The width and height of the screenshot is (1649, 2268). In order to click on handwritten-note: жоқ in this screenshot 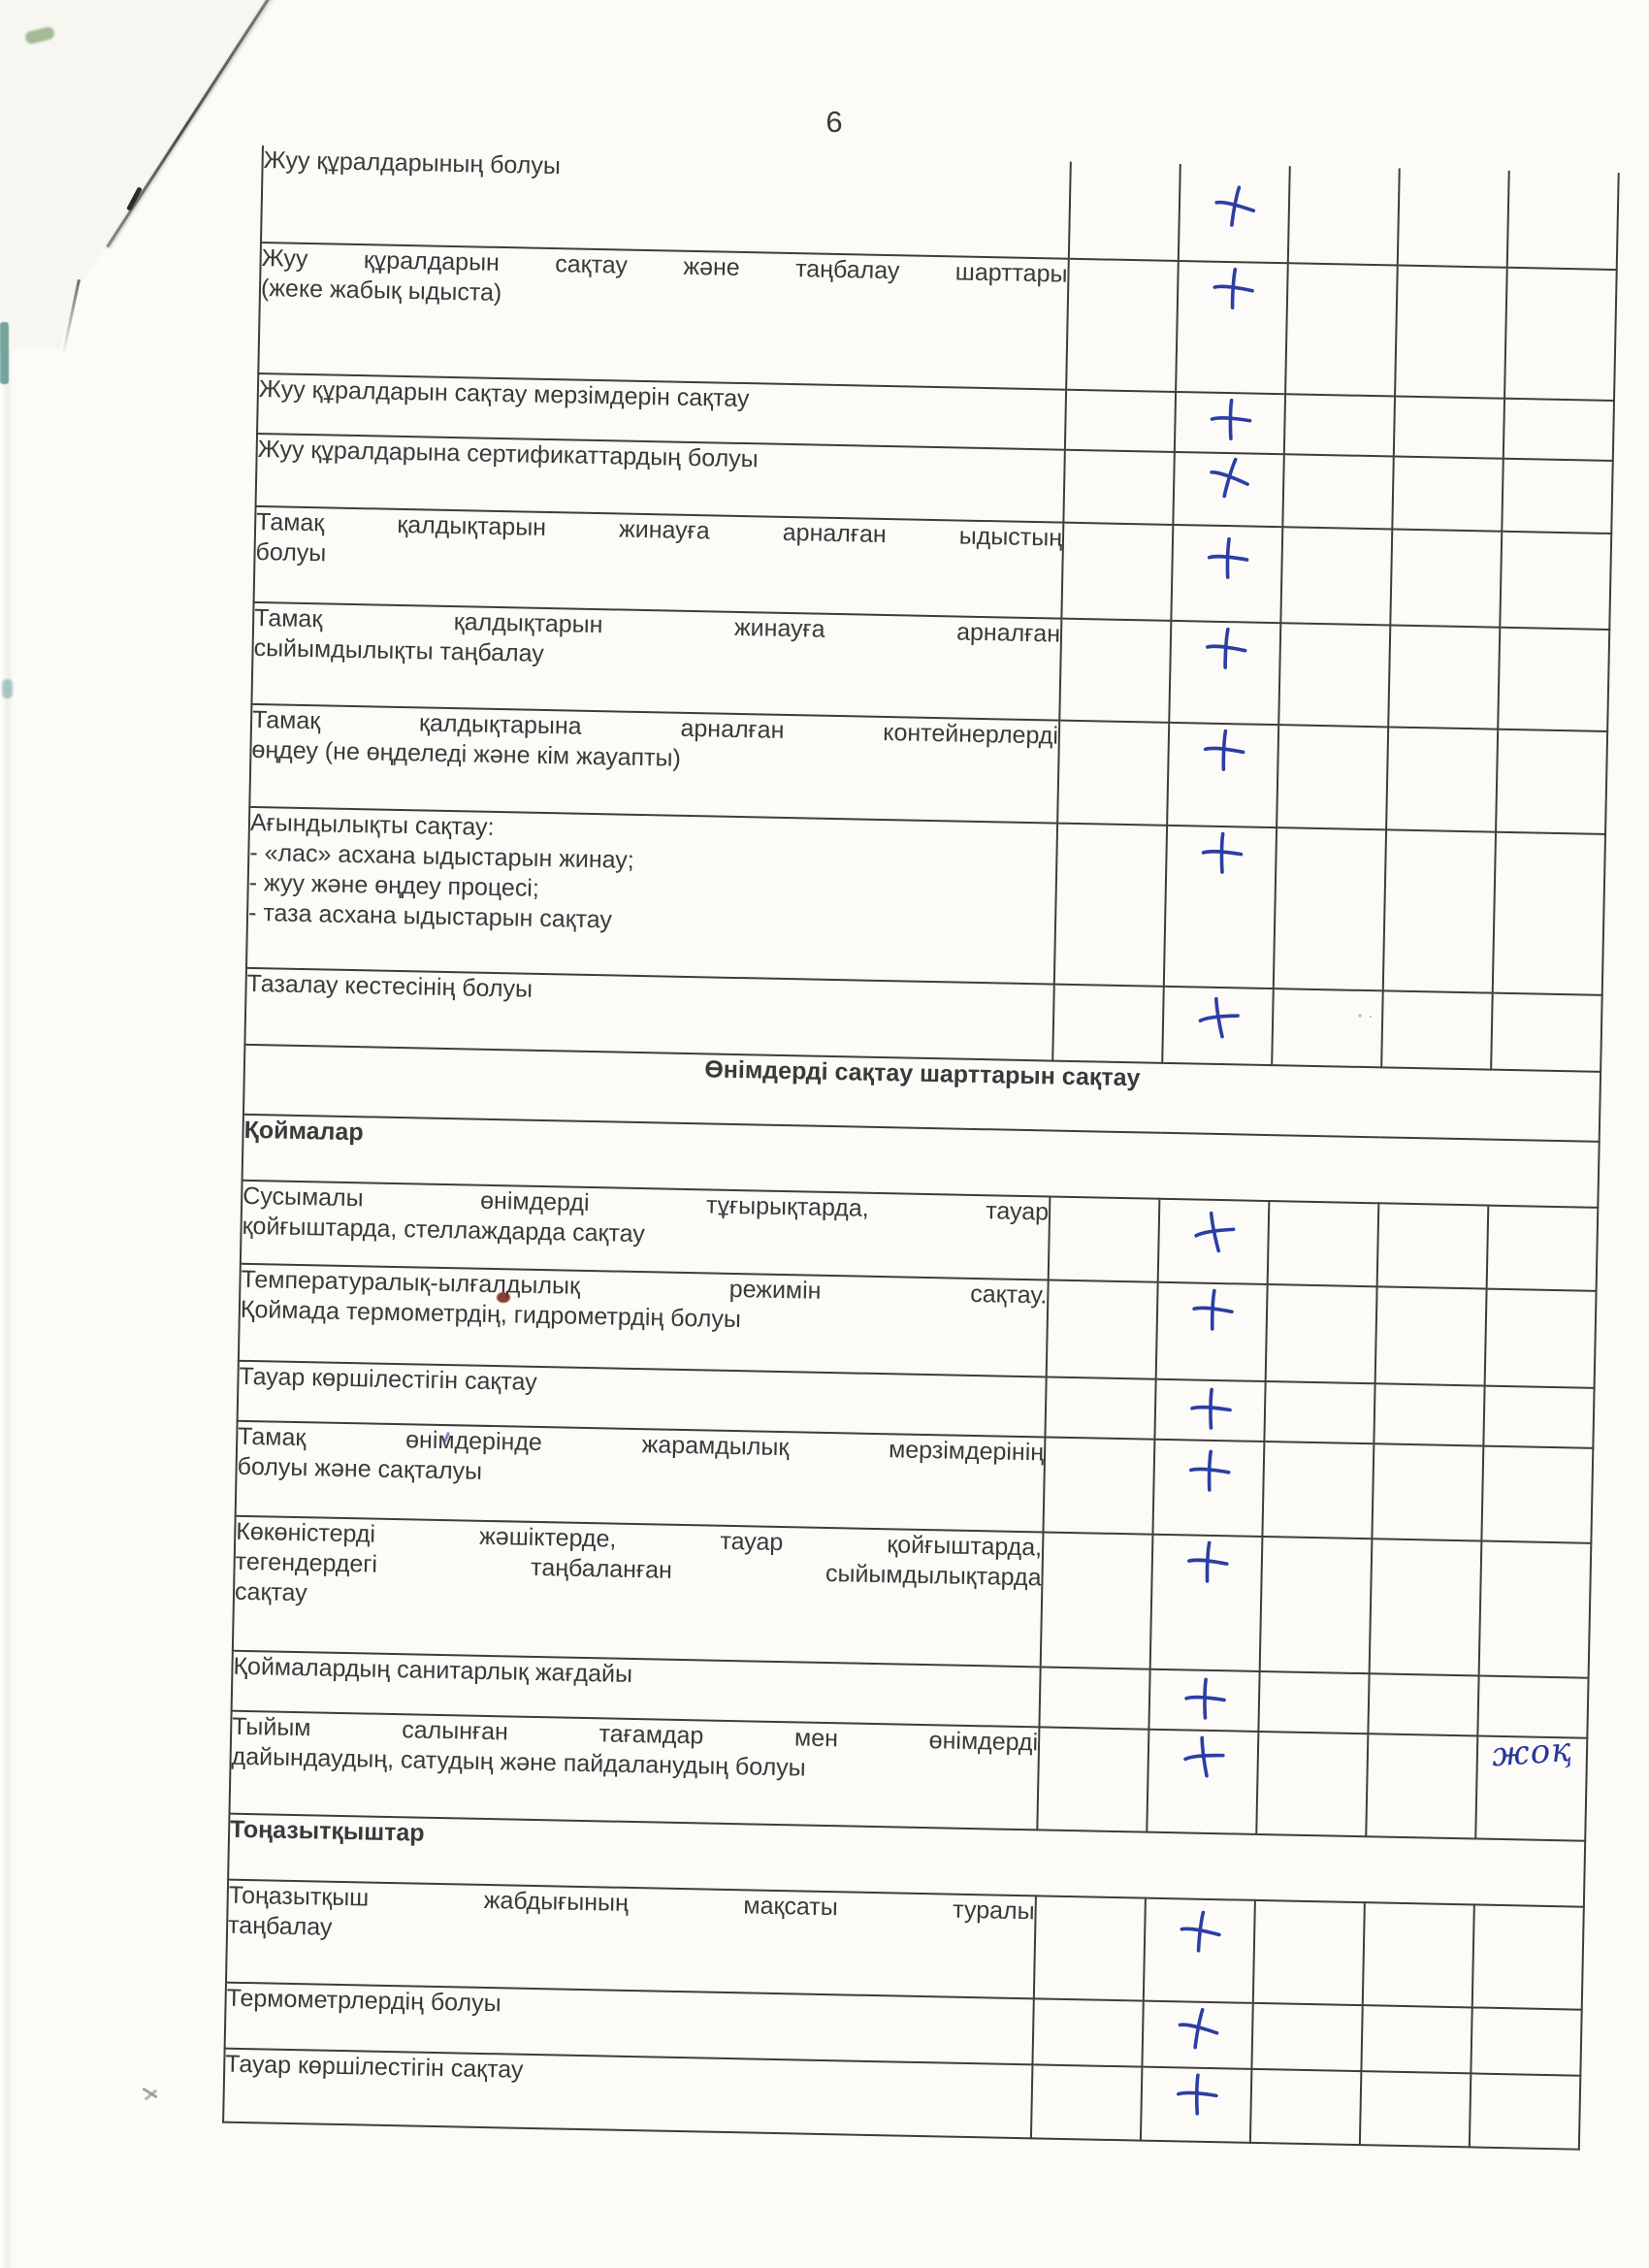, I will do `click(1532, 1755)`.